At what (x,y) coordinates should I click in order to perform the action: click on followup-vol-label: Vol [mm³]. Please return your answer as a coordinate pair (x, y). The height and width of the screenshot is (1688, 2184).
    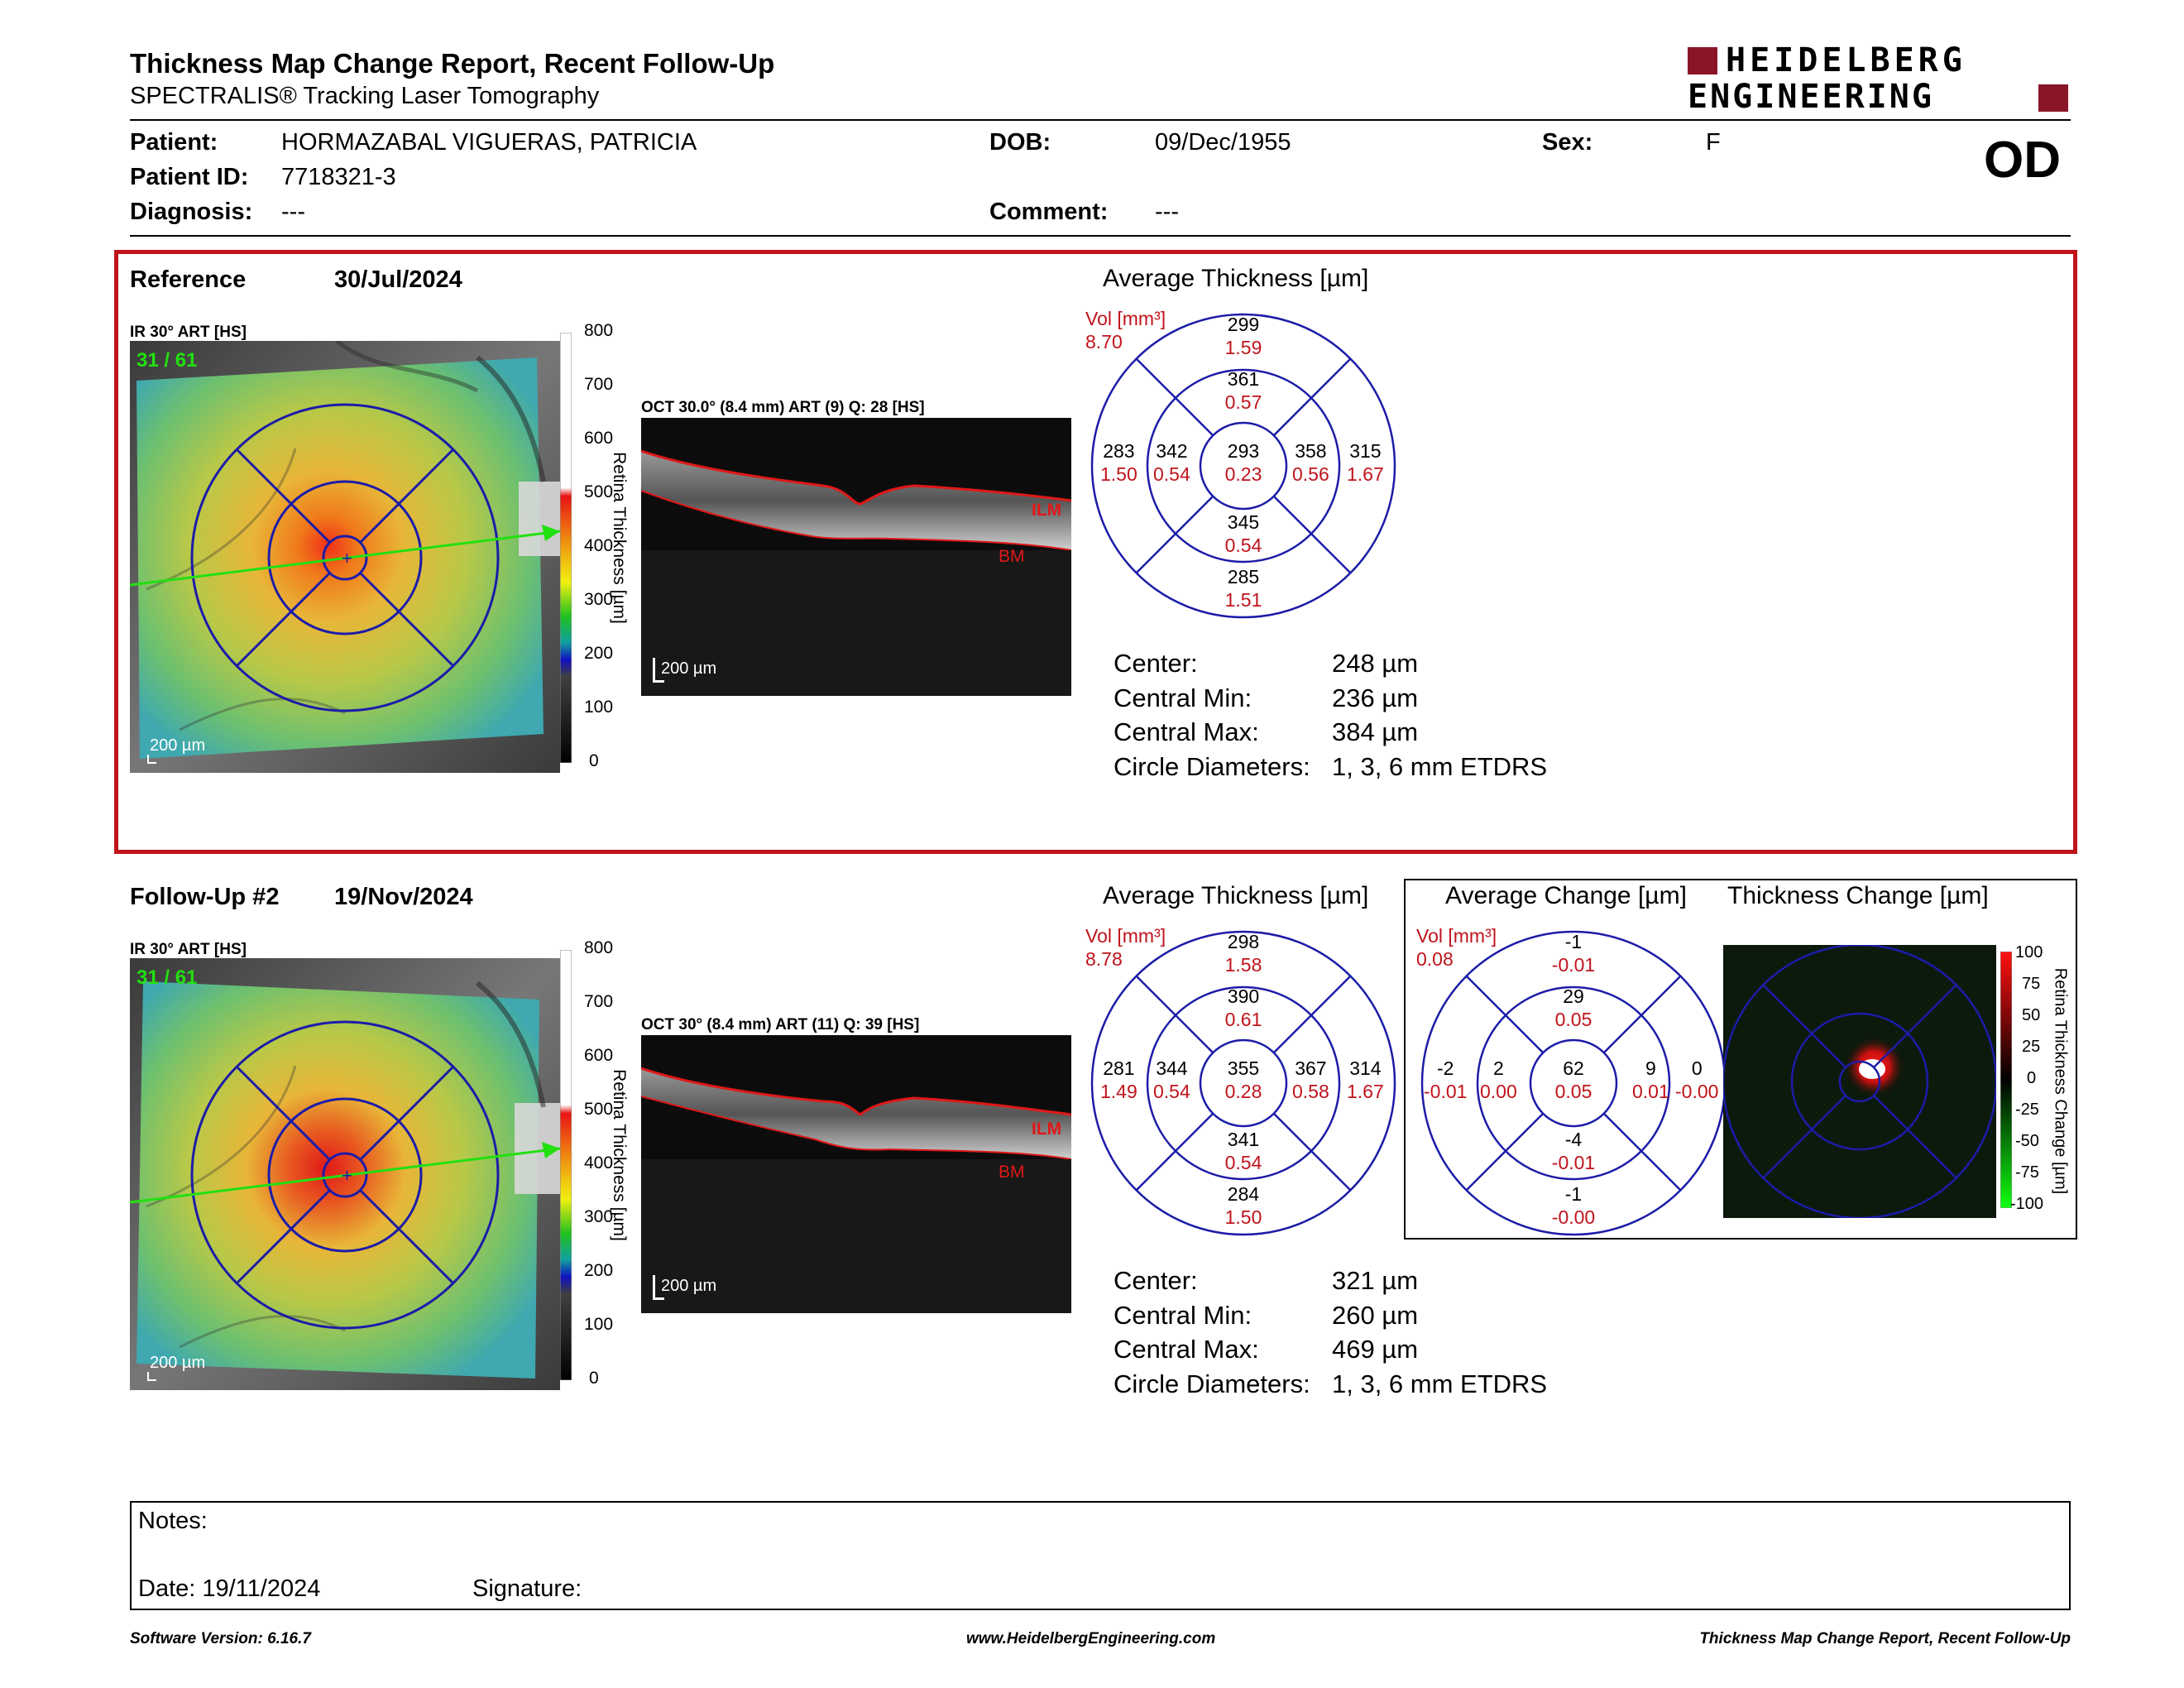
    Looking at the image, I should click on (1125, 936).